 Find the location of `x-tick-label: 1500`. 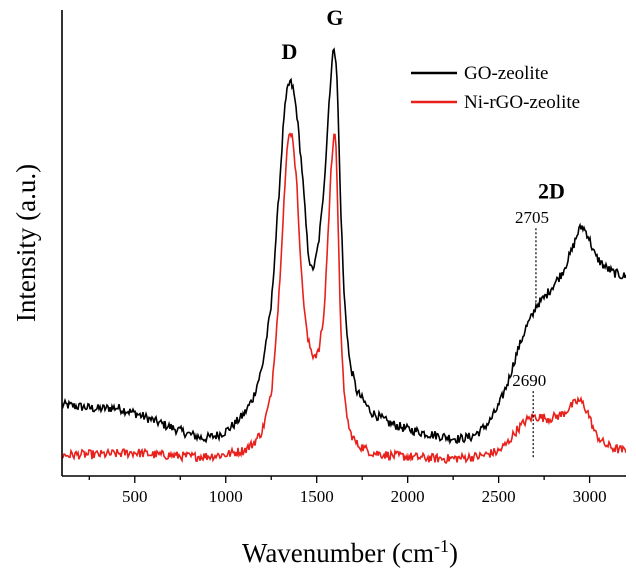

x-tick-label: 1500 is located at coordinates (317, 496).